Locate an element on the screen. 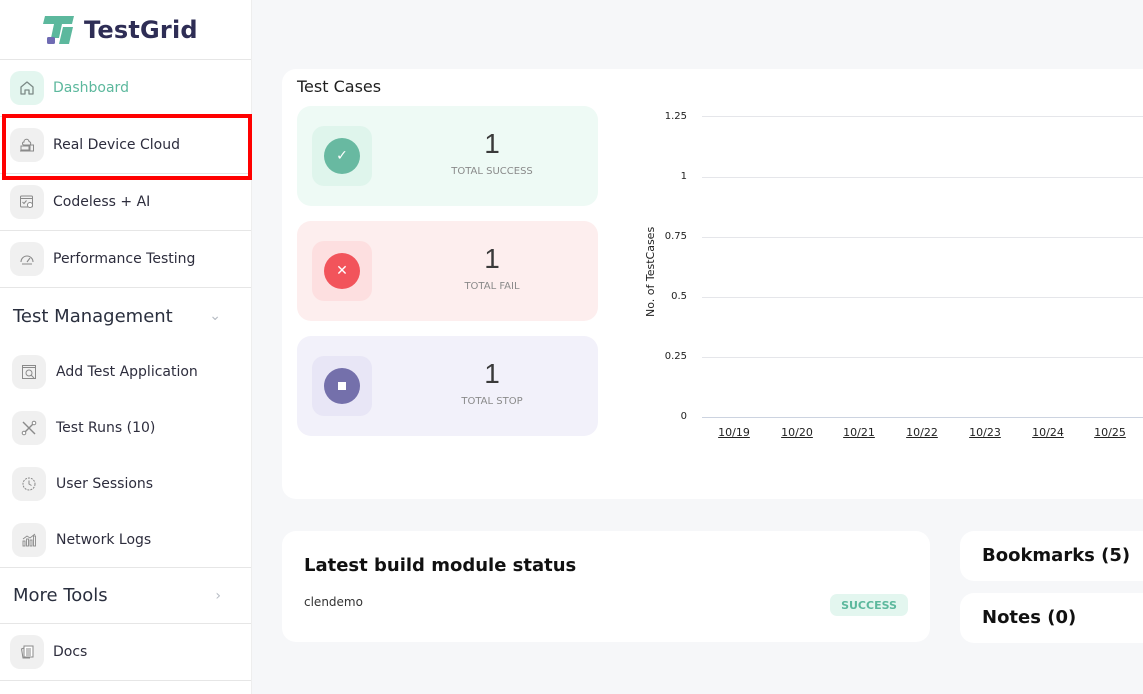  sidebar-item-label: Test Runs (10) is located at coordinates (106, 428).